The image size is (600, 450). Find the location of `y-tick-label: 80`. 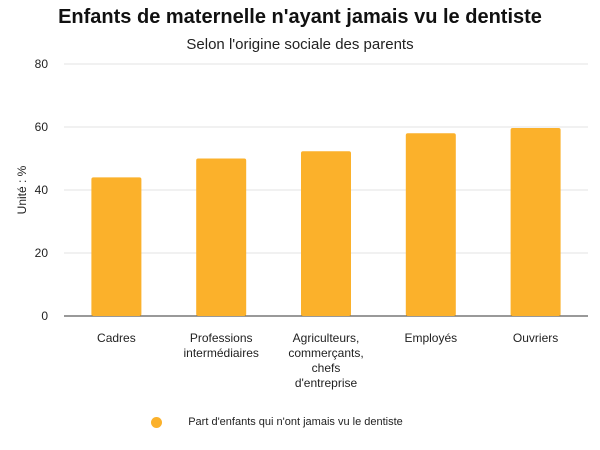

y-tick-label: 80 is located at coordinates (42, 64).